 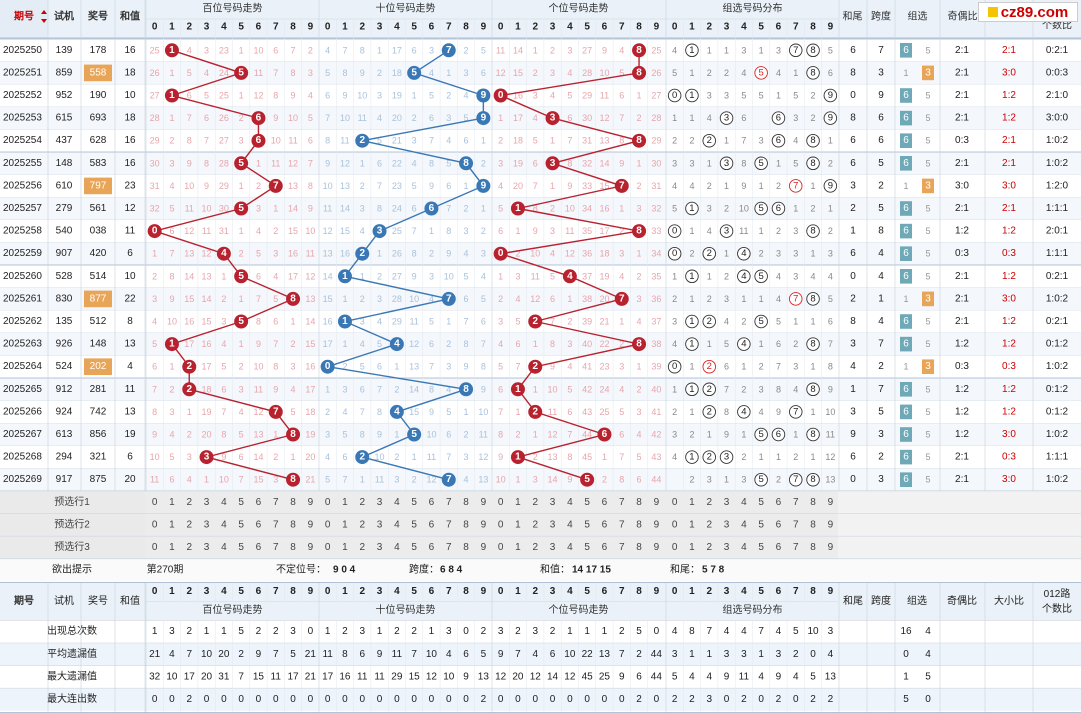 I want to click on preselect-digit: 8, so click(x=466, y=547).